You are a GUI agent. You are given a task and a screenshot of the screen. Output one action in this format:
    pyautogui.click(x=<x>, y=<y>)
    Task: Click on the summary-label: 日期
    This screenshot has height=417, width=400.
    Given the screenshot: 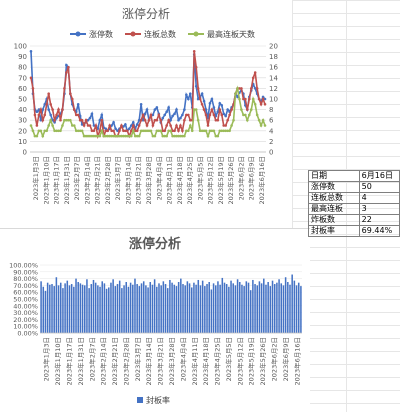 What is the action you would take?
    pyautogui.click(x=334, y=176)
    